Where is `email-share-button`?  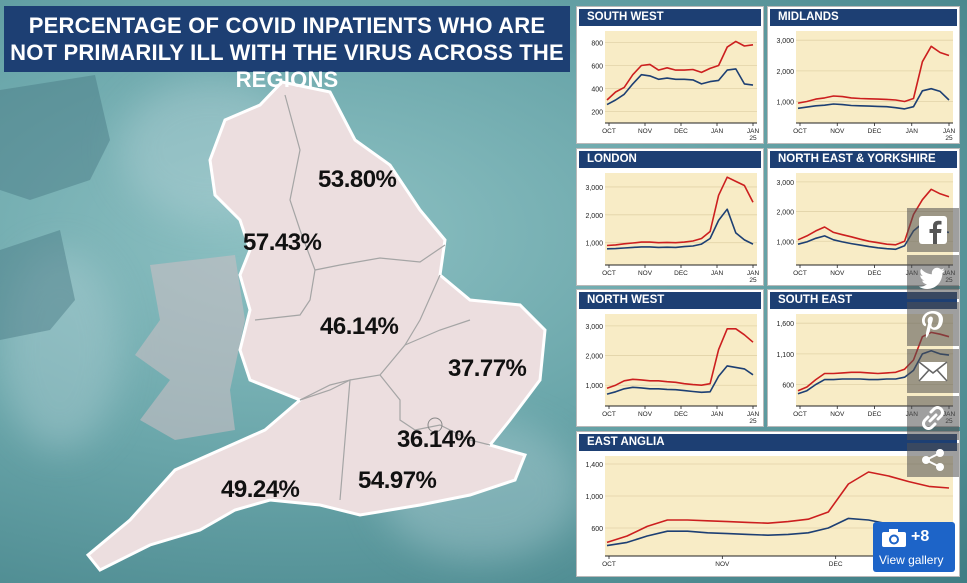 email-share-button is located at coordinates (933, 371).